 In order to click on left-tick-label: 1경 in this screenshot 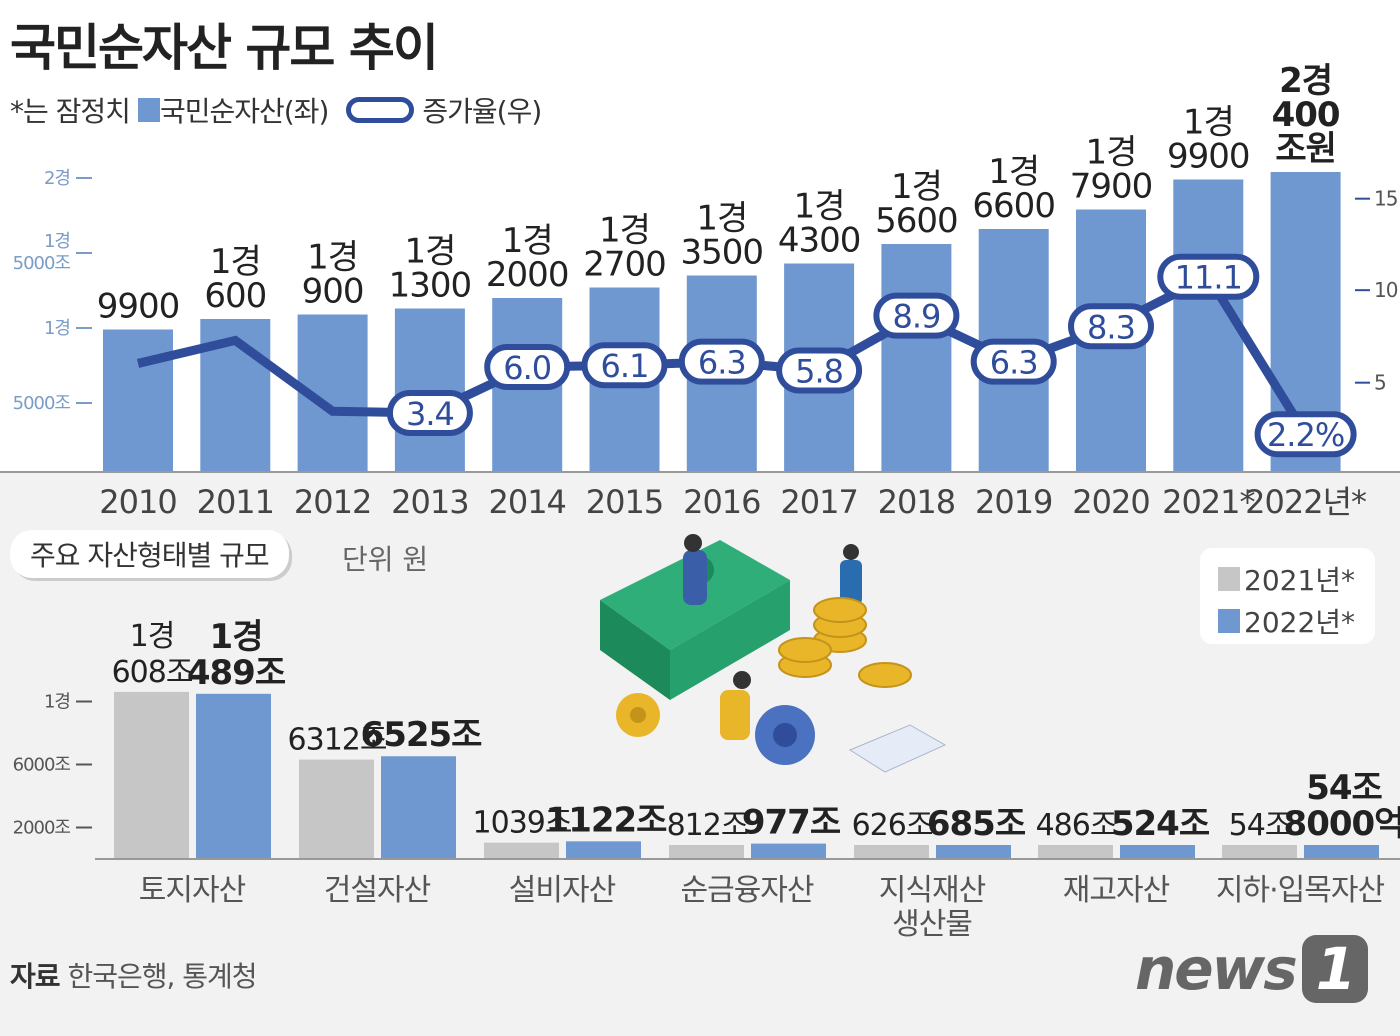, I will do `click(57, 328)`.